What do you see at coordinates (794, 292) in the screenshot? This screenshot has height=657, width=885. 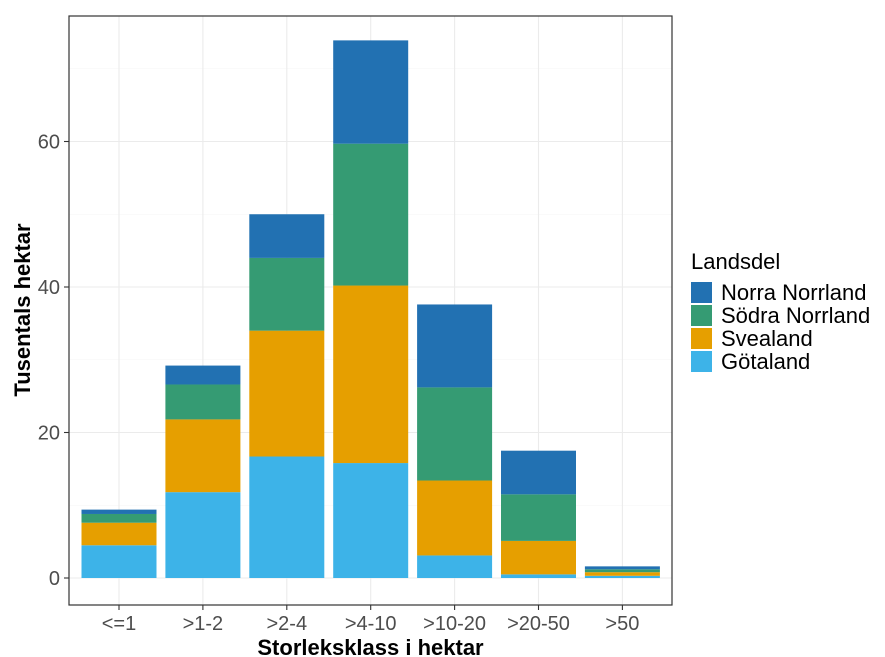 I see `legend-label: Norra Norrland` at bounding box center [794, 292].